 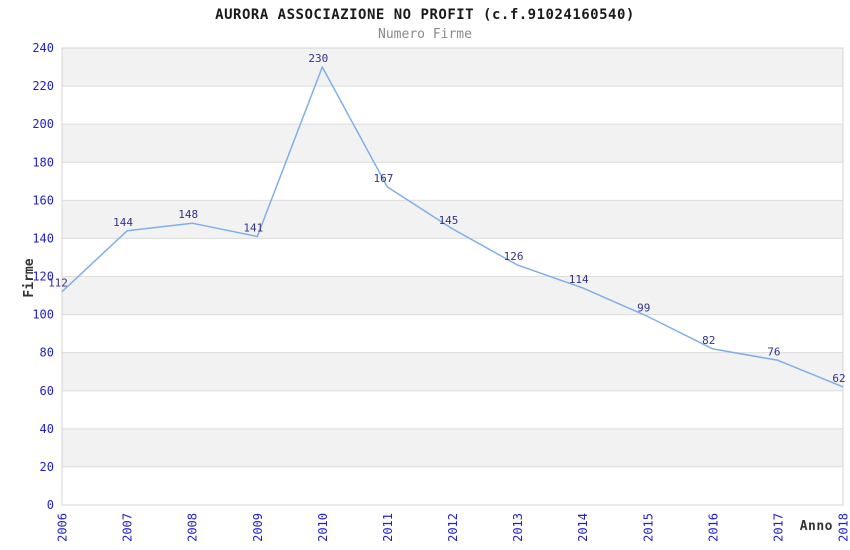 I want to click on x-tick-label: 2013, so click(x=518, y=527).